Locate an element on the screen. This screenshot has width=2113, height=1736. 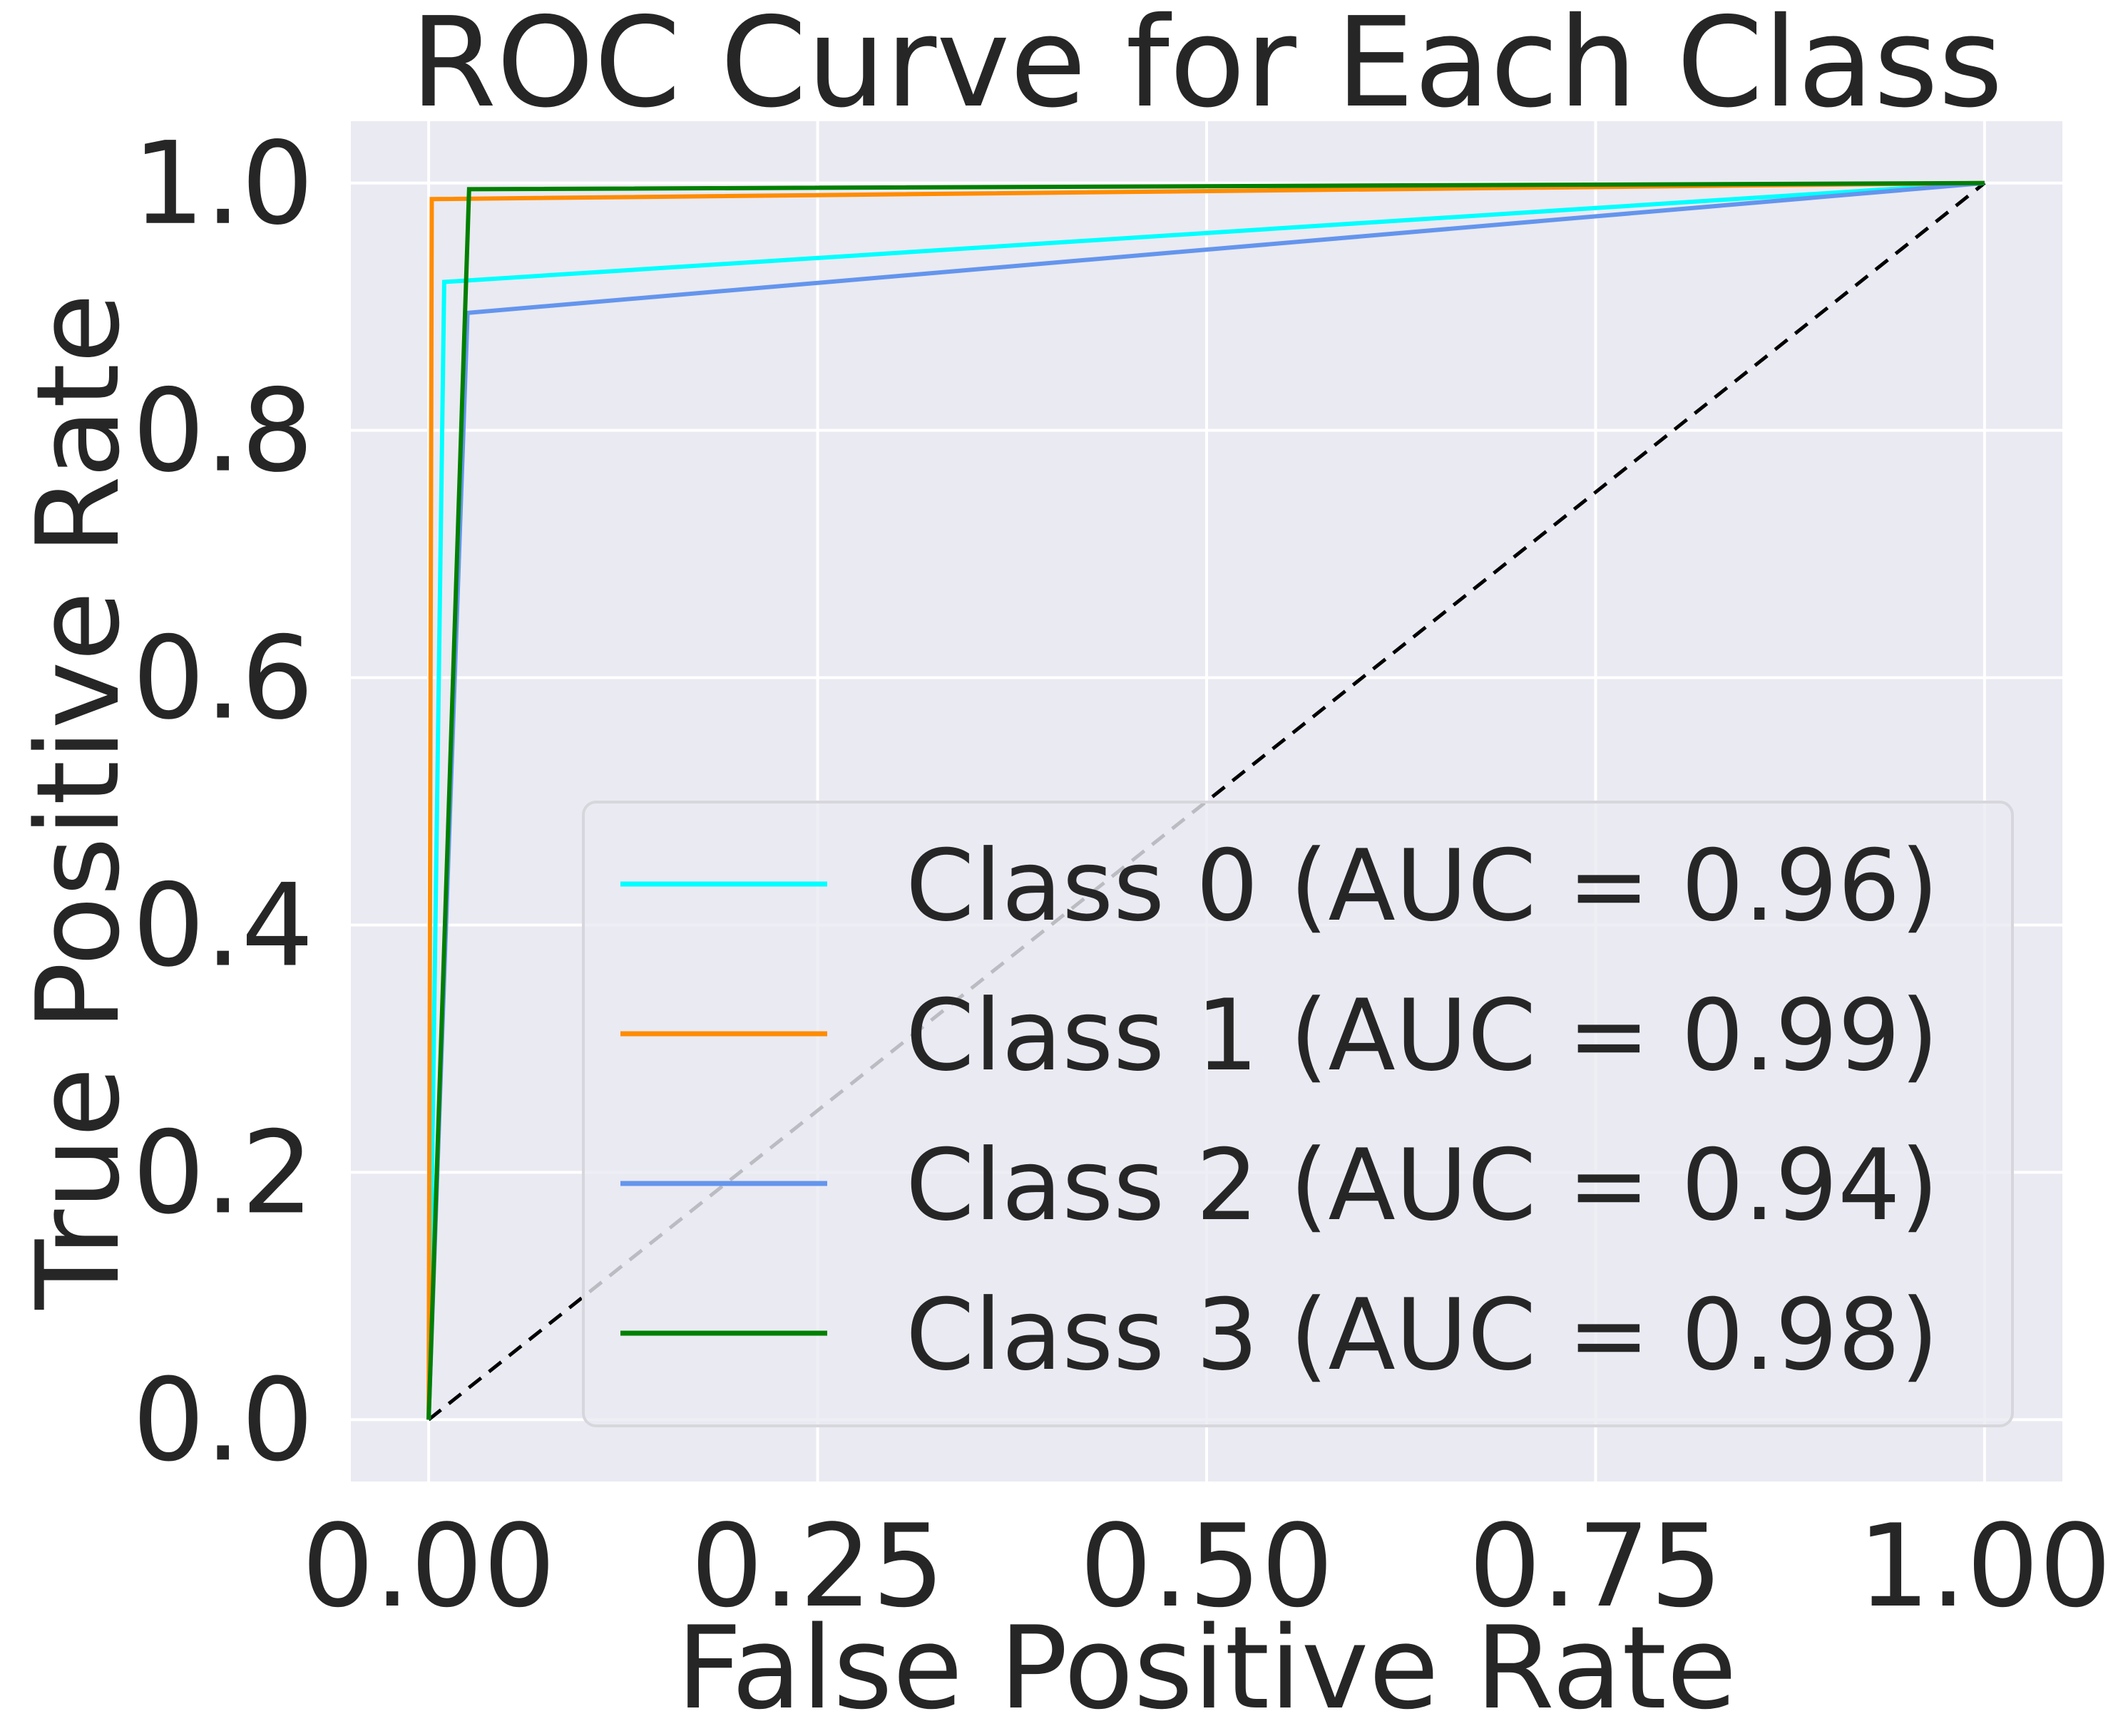
legend-label-class-0: Class 0 (AUC = 0.96) is located at coordinates (1422, 886).